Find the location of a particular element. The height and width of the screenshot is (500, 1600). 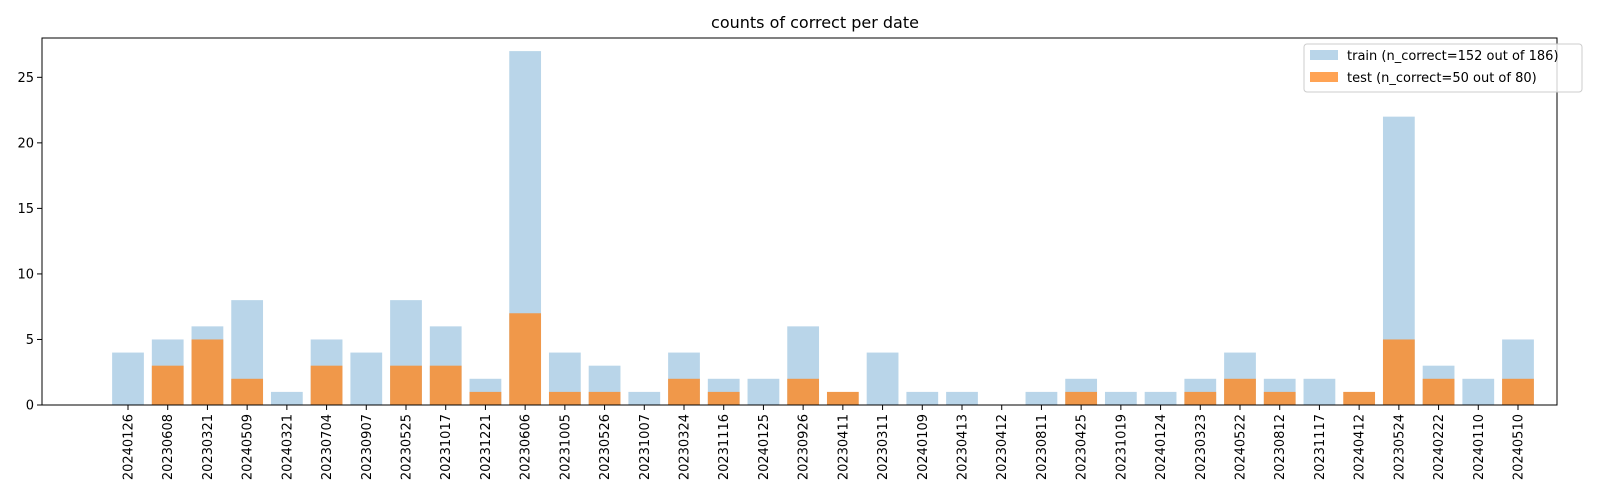

legend-label-train: train (n_correct=152 out of 186) is located at coordinates (1453, 56).